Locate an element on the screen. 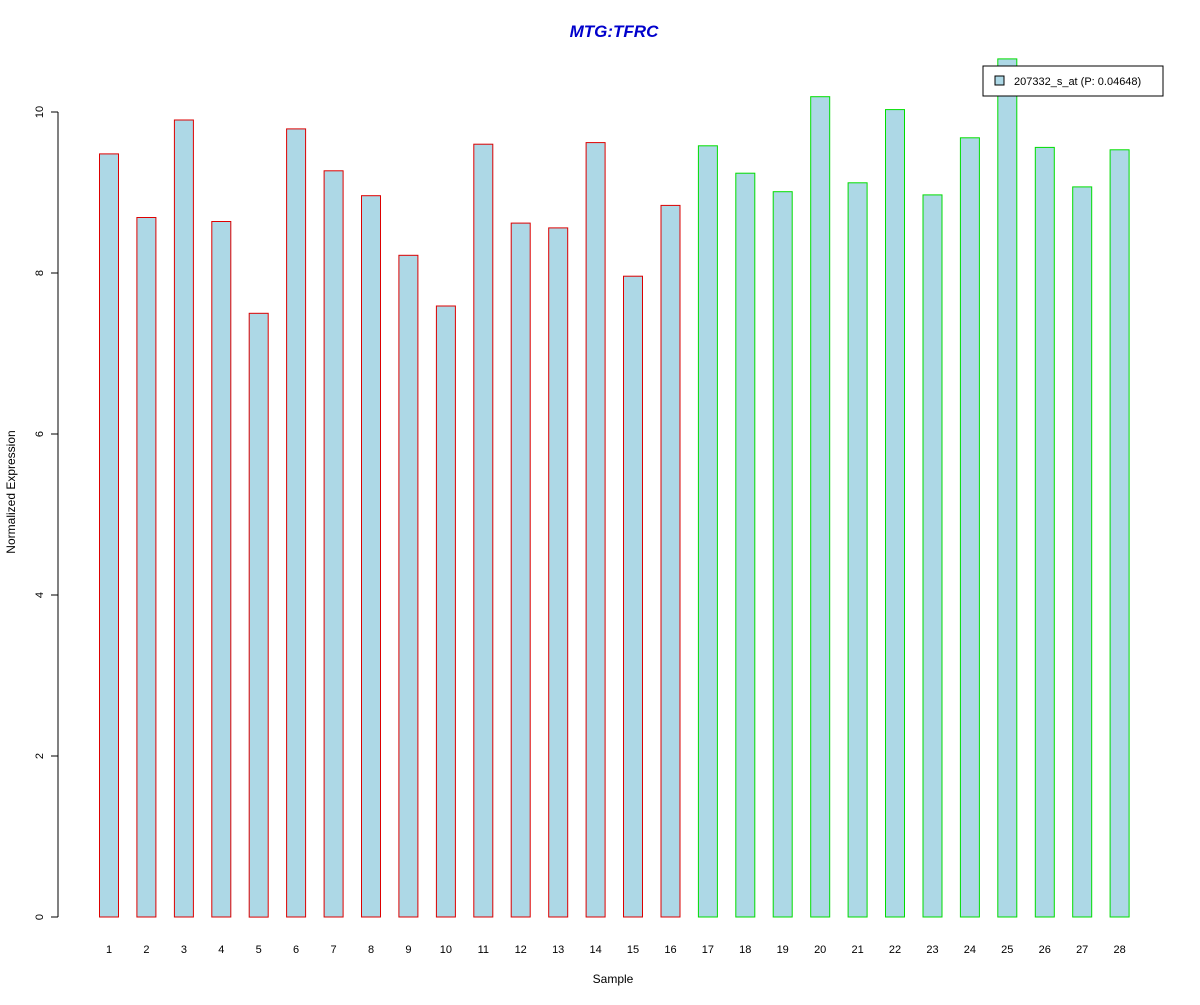 The image size is (1200, 1005). x-tick-label: 22 is located at coordinates (895, 950).